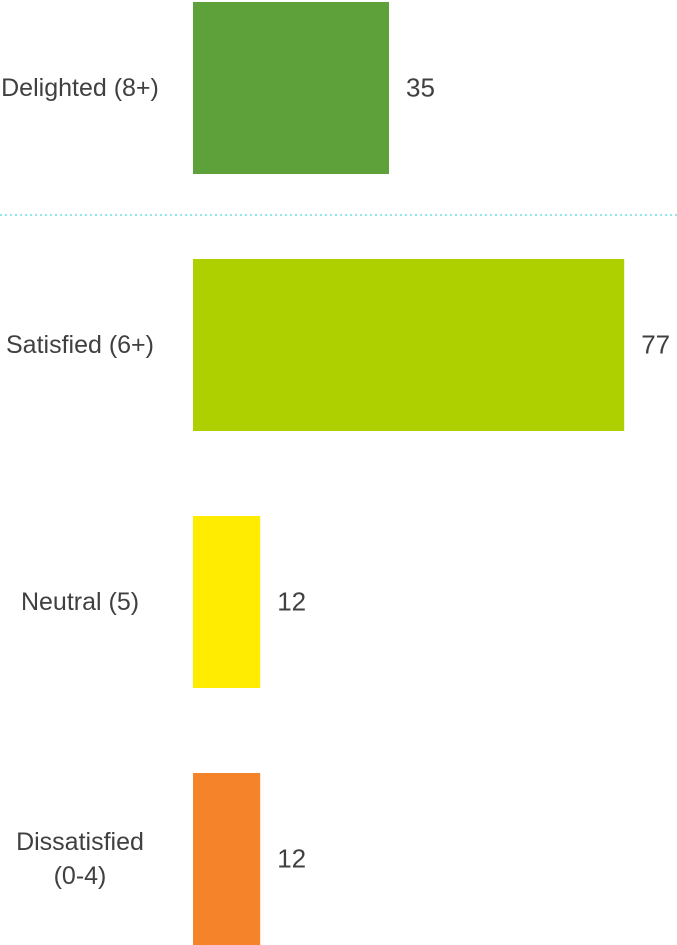 This screenshot has width=677, height=945. What do you see at coordinates (80, 859) in the screenshot?
I see `category-label: Dissatisfied (0-4)` at bounding box center [80, 859].